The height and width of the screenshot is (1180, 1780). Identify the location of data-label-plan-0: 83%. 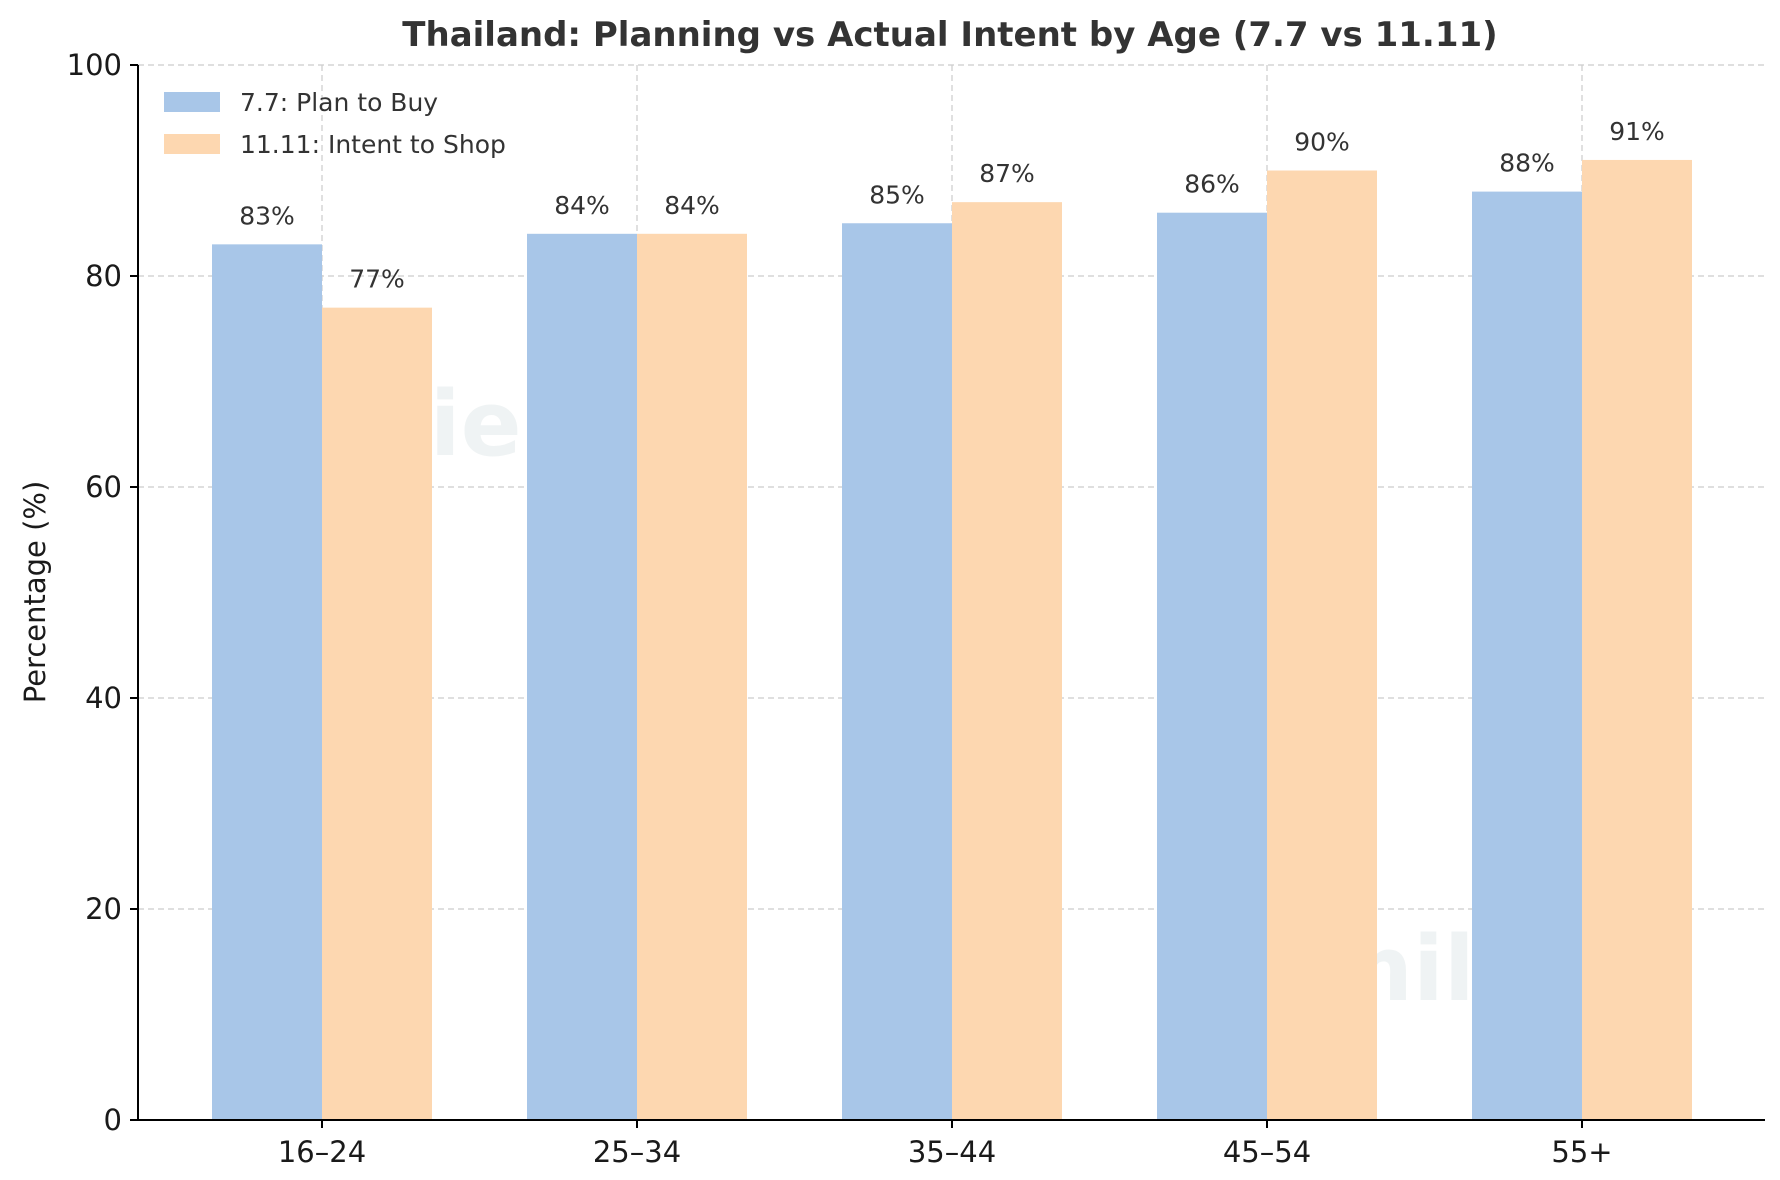
(267, 215).